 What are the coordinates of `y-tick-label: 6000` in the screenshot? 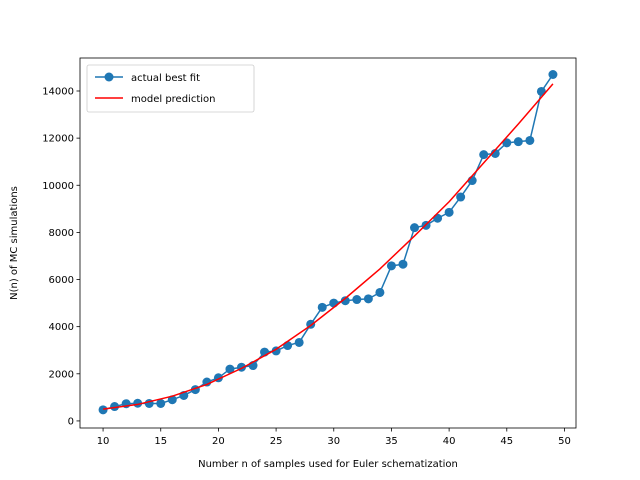 It's located at (61, 280).